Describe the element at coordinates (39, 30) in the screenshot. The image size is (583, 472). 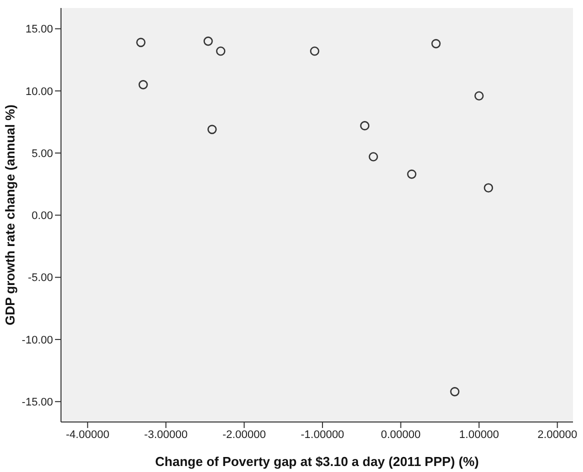
I see `y-tick-label: 15.00` at that location.